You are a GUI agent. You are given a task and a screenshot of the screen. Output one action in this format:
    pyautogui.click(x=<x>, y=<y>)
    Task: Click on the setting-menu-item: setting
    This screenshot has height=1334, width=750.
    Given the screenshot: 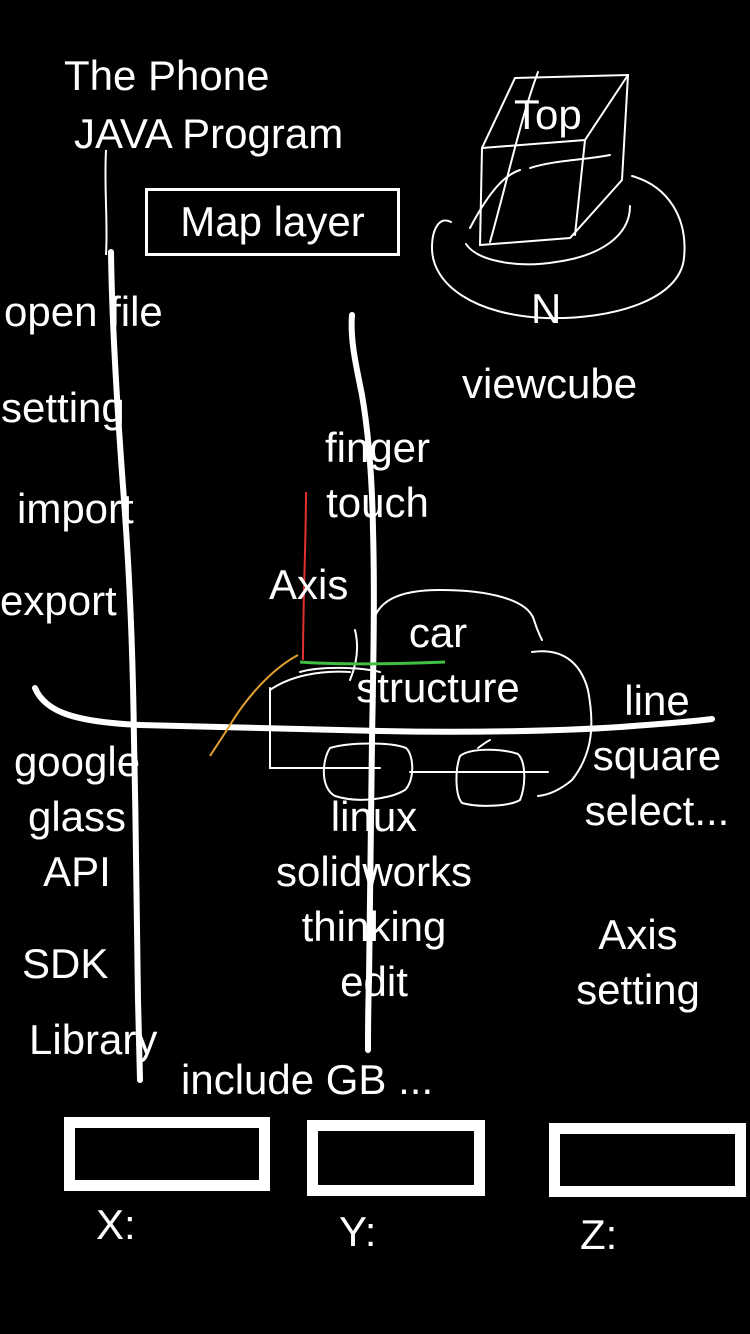 What is the action you would take?
    pyautogui.click(x=63, y=407)
    